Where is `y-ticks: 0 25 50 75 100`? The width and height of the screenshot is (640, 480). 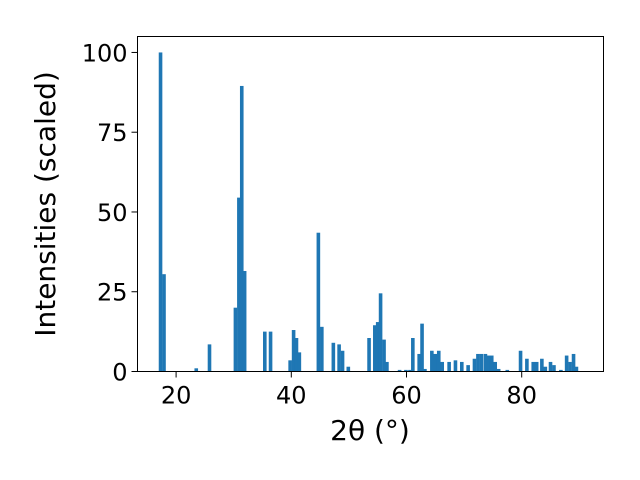
y-ticks: 0 25 50 75 100 is located at coordinates (110, 213).